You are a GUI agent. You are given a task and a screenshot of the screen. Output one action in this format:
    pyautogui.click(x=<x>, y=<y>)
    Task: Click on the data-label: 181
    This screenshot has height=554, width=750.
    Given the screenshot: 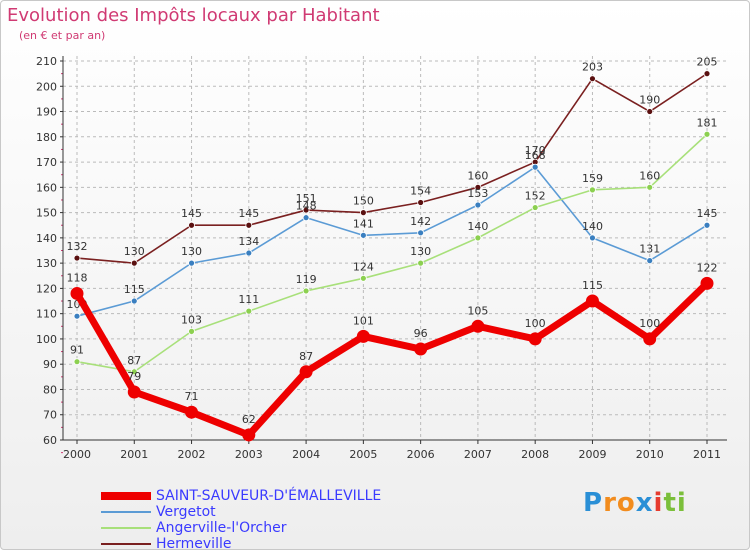 What is the action you would take?
    pyautogui.click(x=707, y=122)
    